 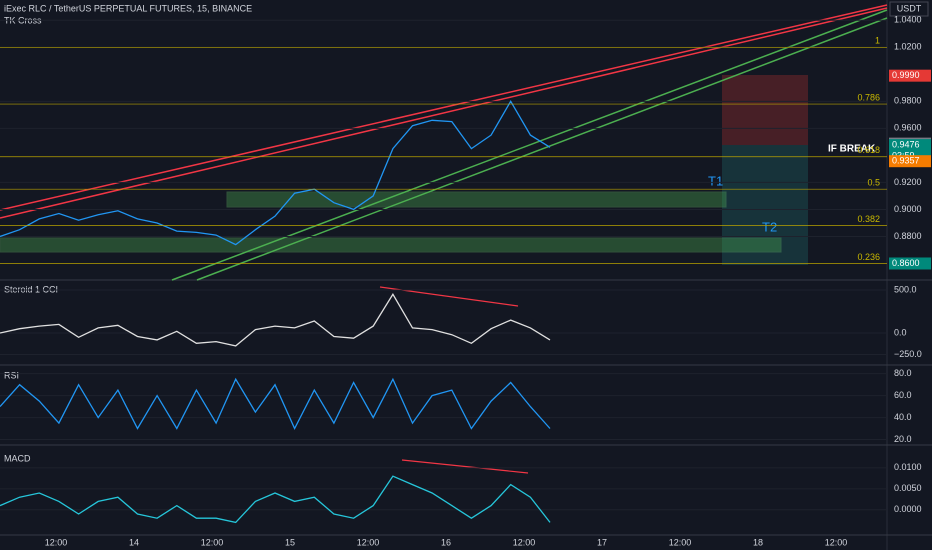 I want to click on annotation: IF BREAK, so click(x=852, y=149).